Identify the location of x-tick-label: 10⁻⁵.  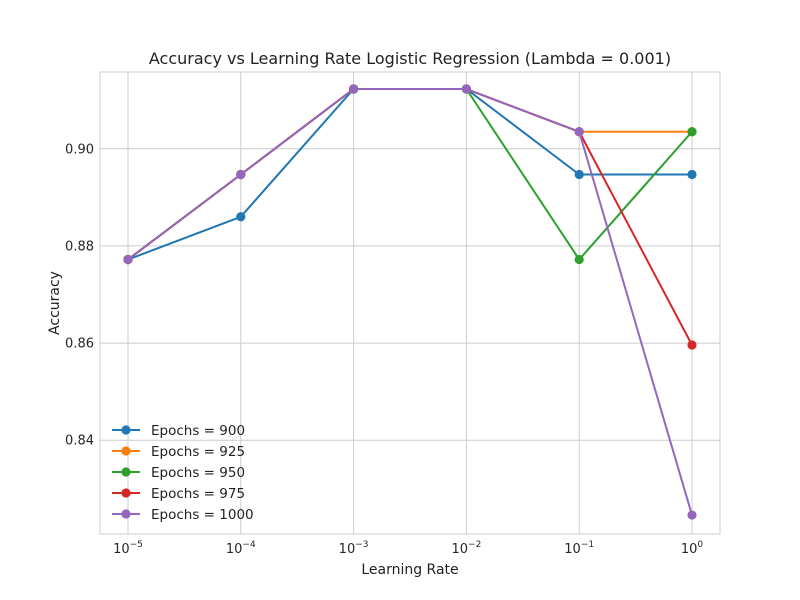
(128, 548).